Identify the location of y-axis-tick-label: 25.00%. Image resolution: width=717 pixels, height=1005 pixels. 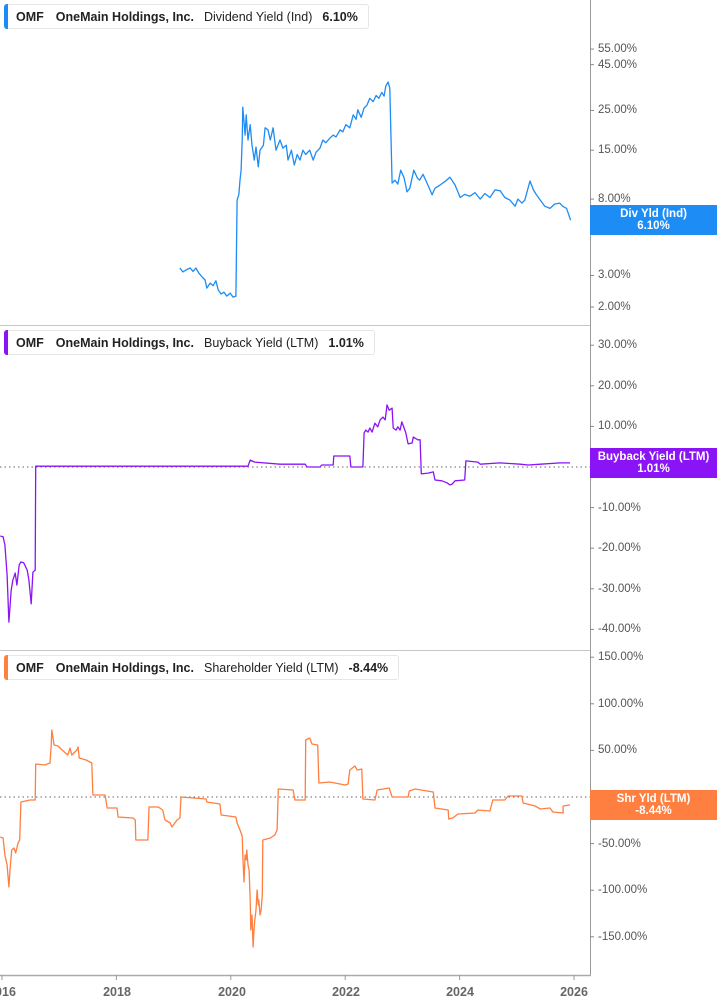
(618, 110).